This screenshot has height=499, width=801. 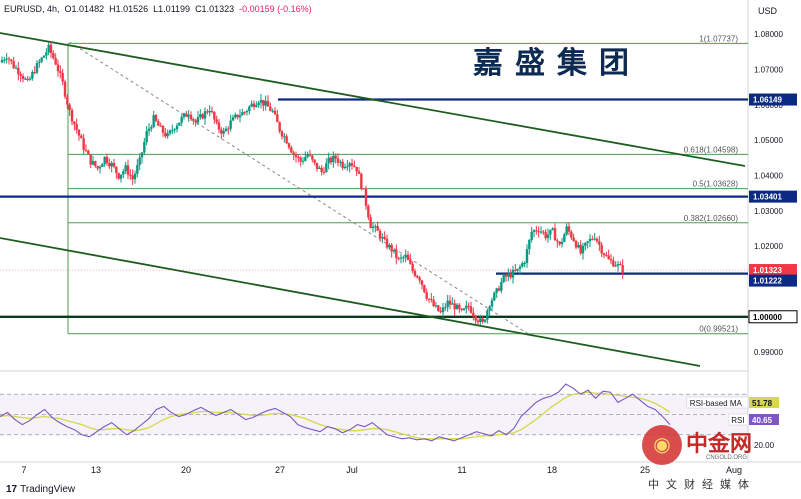 What do you see at coordinates (718, 38) in the screenshot?
I see `fib-label-0: 1(1.07737)` at bounding box center [718, 38].